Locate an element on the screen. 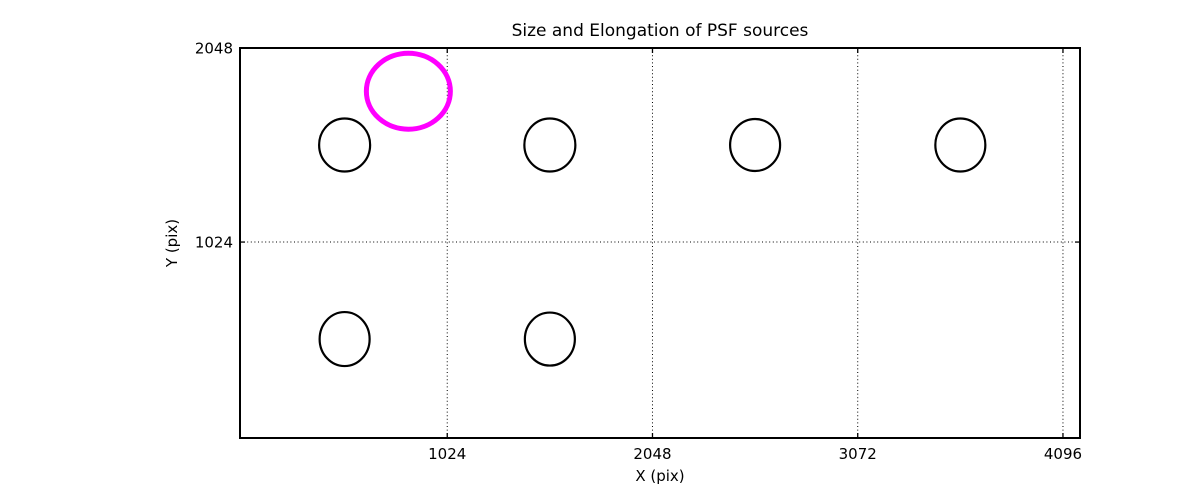 The width and height of the screenshot is (1200, 490). chart-title: Size and Elongation of PSF sources is located at coordinates (660, 31).